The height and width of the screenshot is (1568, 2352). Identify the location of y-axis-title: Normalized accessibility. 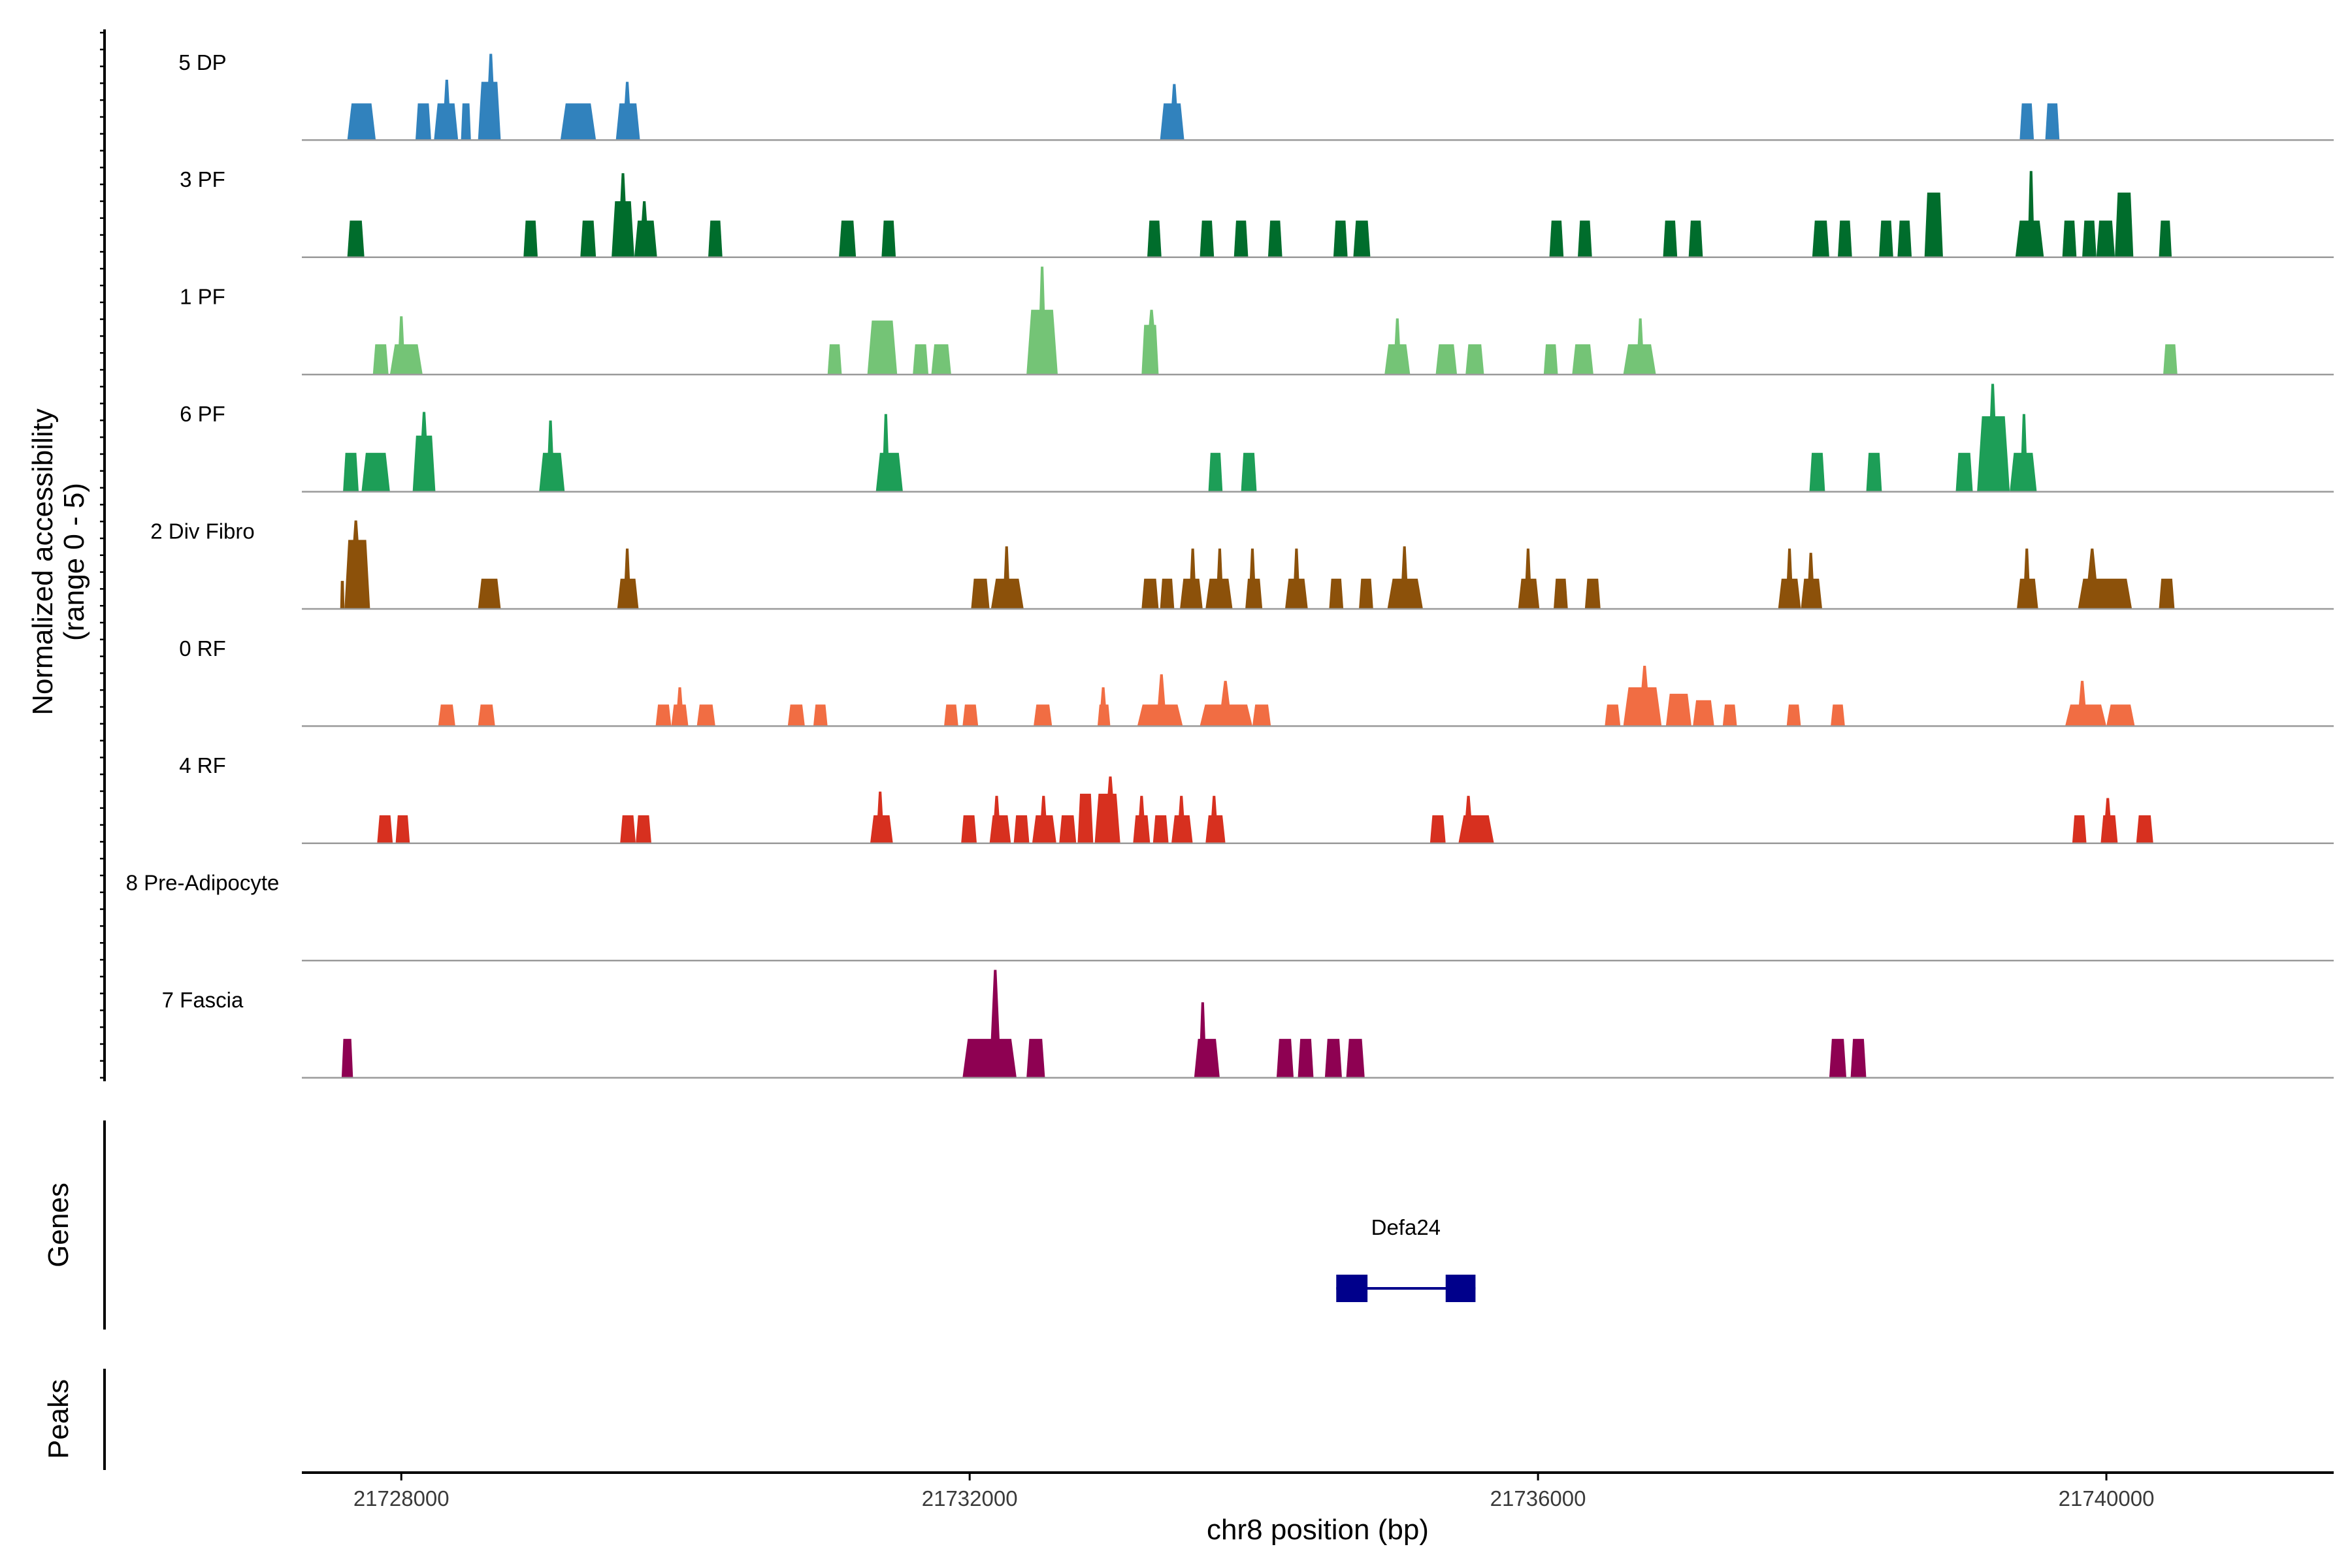
(43, 561).